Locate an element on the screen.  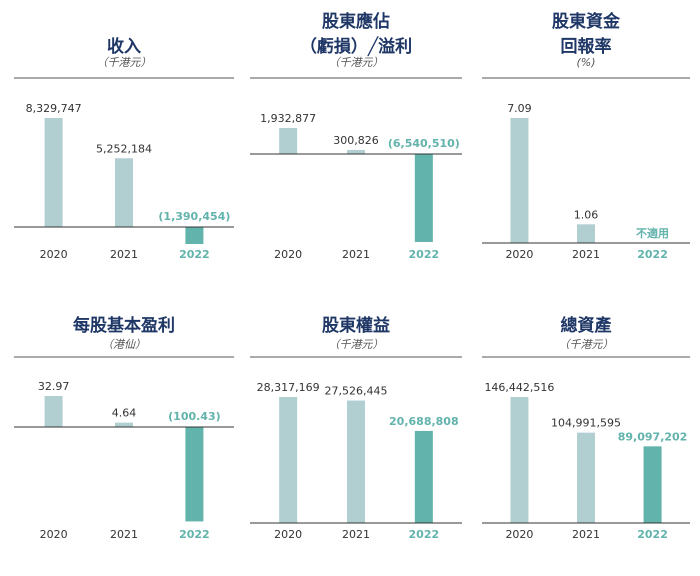
value-label-2021: 5,252,184 is located at coordinates (124, 148).